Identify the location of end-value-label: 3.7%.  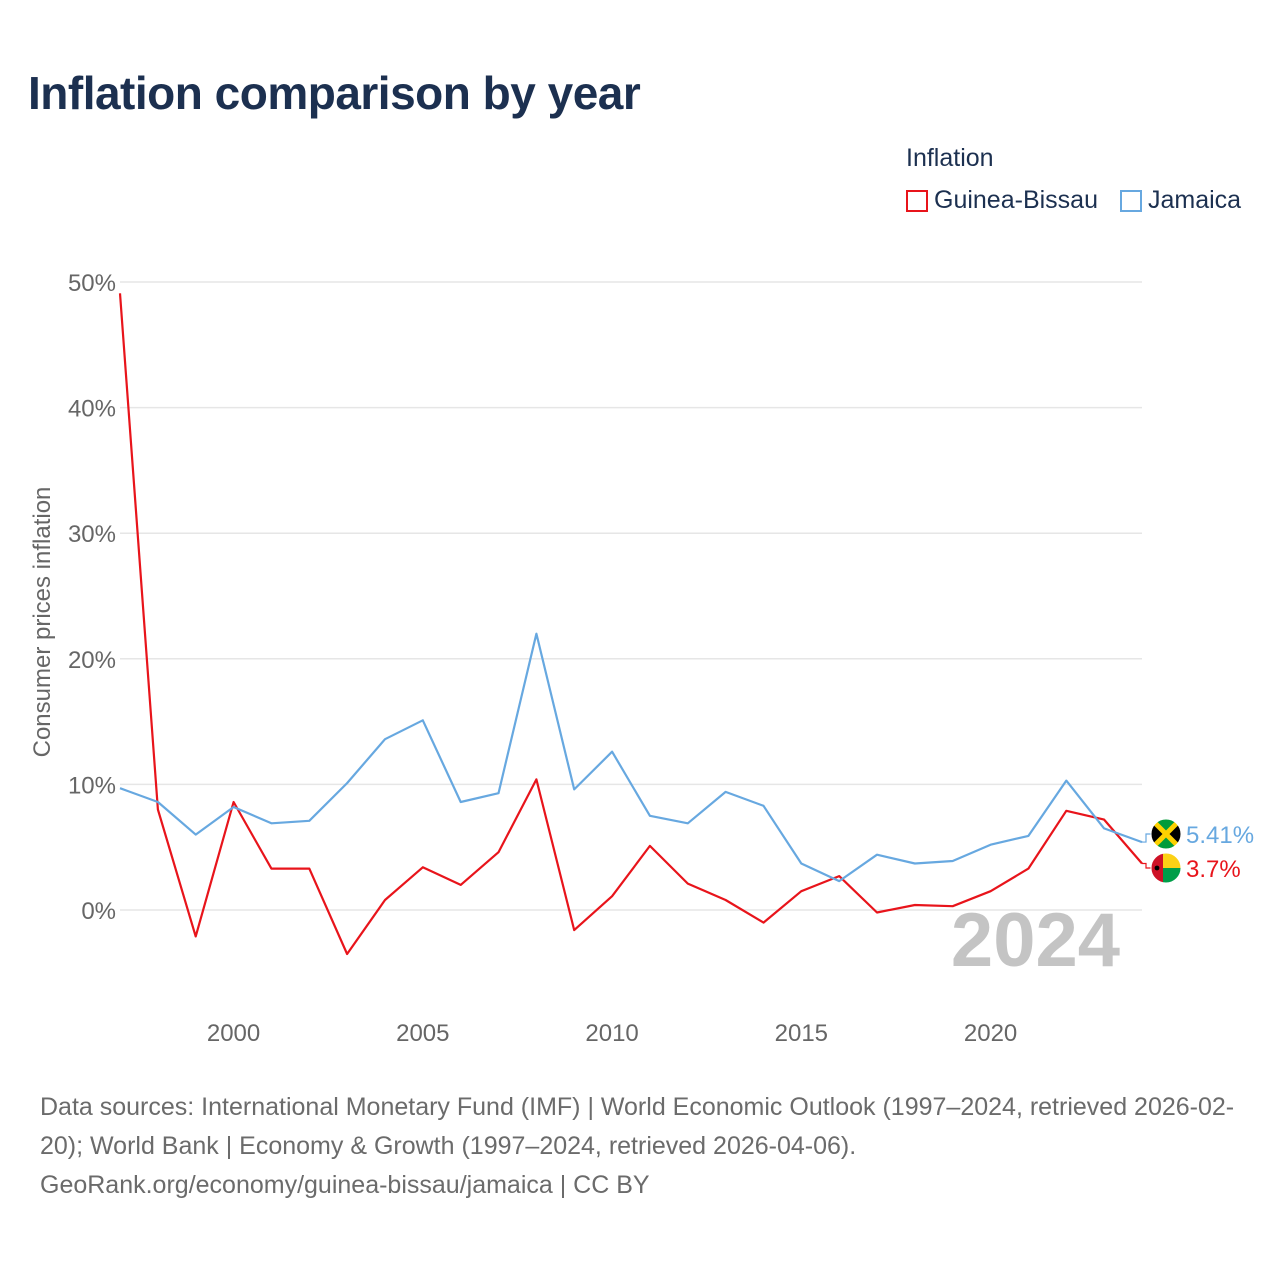
(1213, 869).